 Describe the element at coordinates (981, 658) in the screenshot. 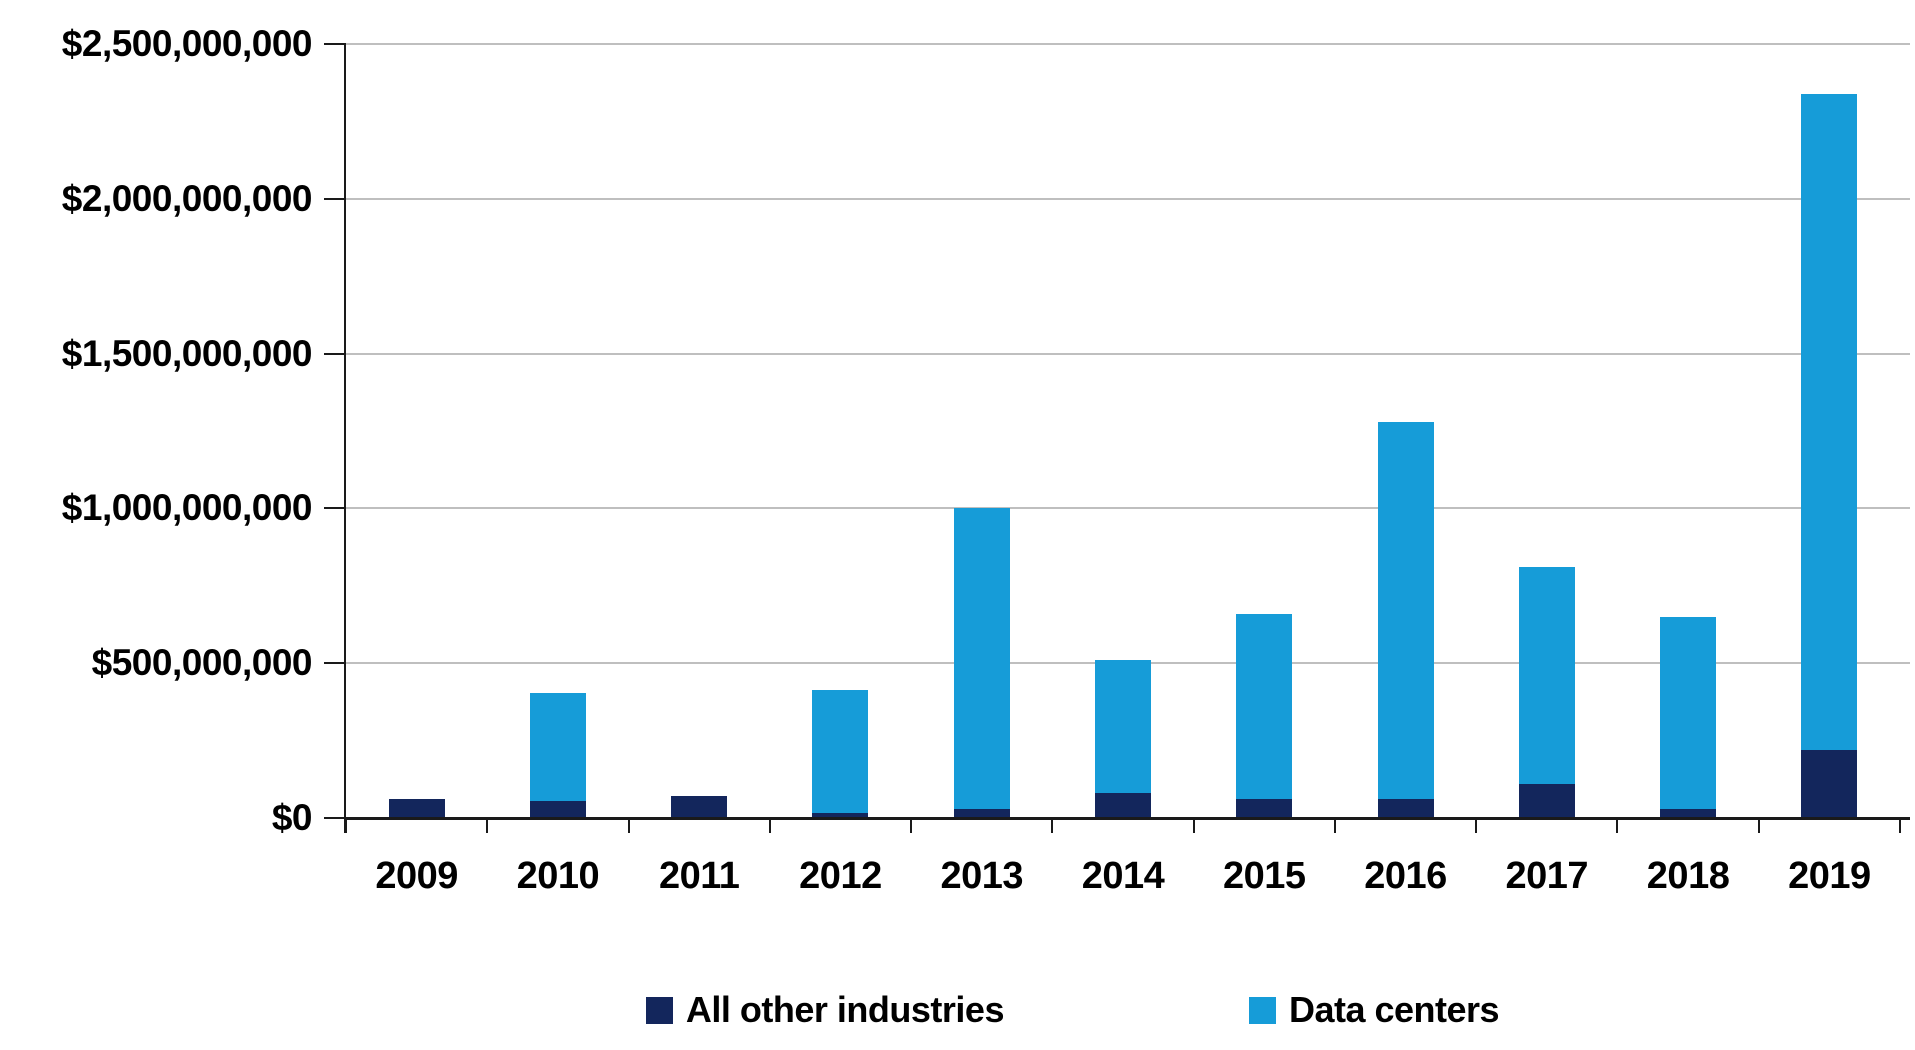

I see `bar-segment-data-centers-2013` at that location.